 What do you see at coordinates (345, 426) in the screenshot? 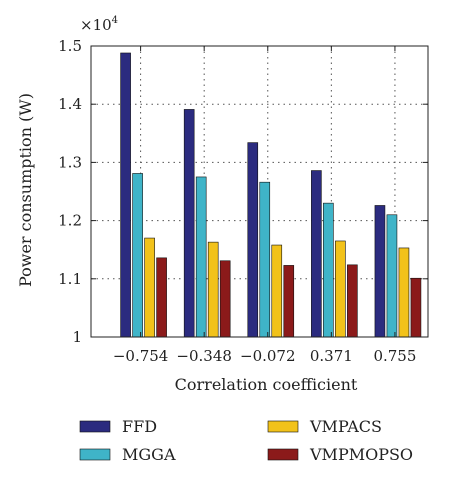
I see `legend-label-vmpacs: VMPACS` at bounding box center [345, 426].